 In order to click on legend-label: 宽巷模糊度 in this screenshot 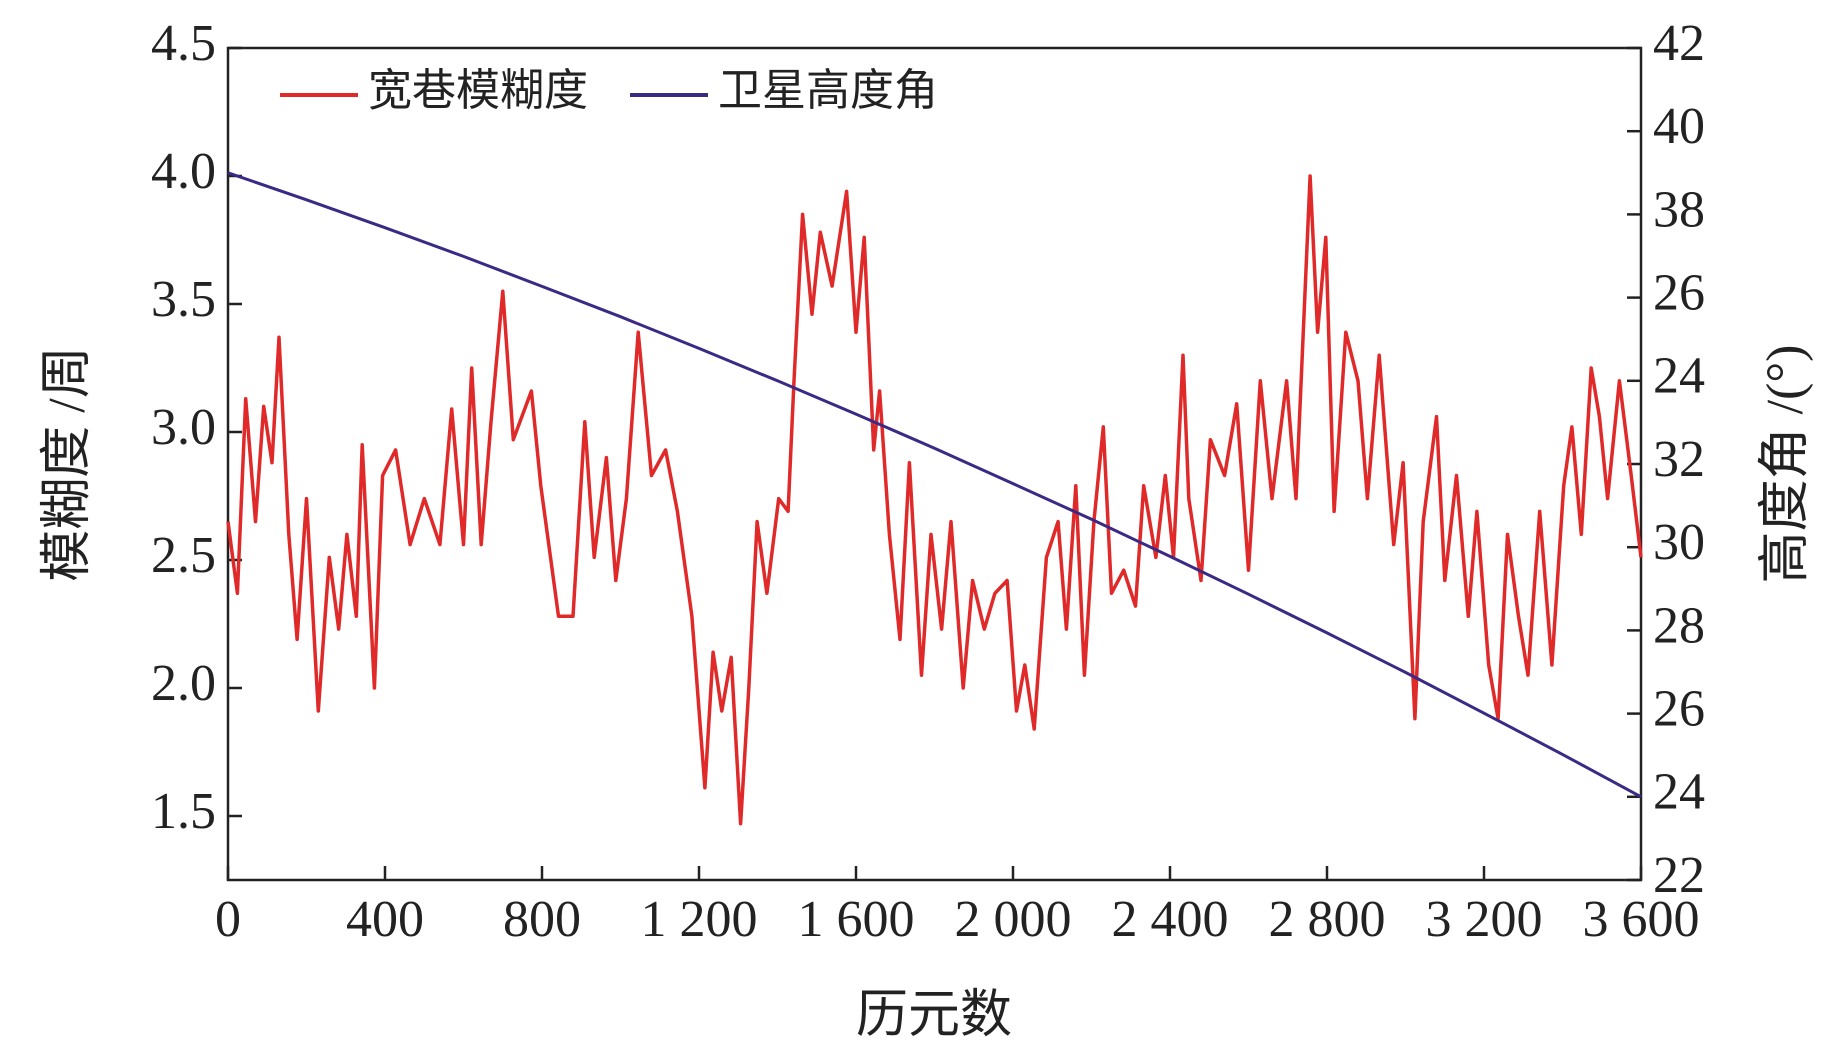, I will do `click(478, 90)`.